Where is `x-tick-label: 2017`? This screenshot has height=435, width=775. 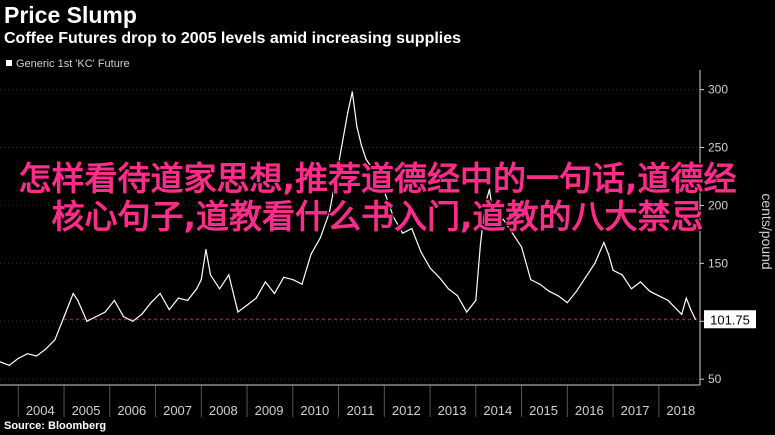
x-tick-label: 2017 is located at coordinates (635, 410).